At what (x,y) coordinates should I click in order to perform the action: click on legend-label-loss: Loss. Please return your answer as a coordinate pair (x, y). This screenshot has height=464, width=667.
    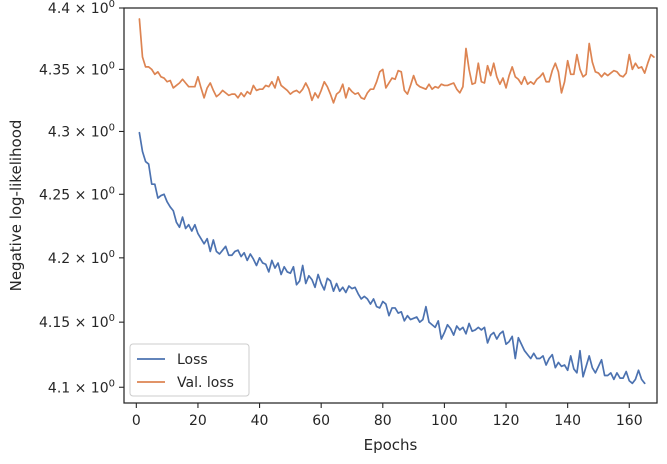
    Looking at the image, I should click on (192, 360).